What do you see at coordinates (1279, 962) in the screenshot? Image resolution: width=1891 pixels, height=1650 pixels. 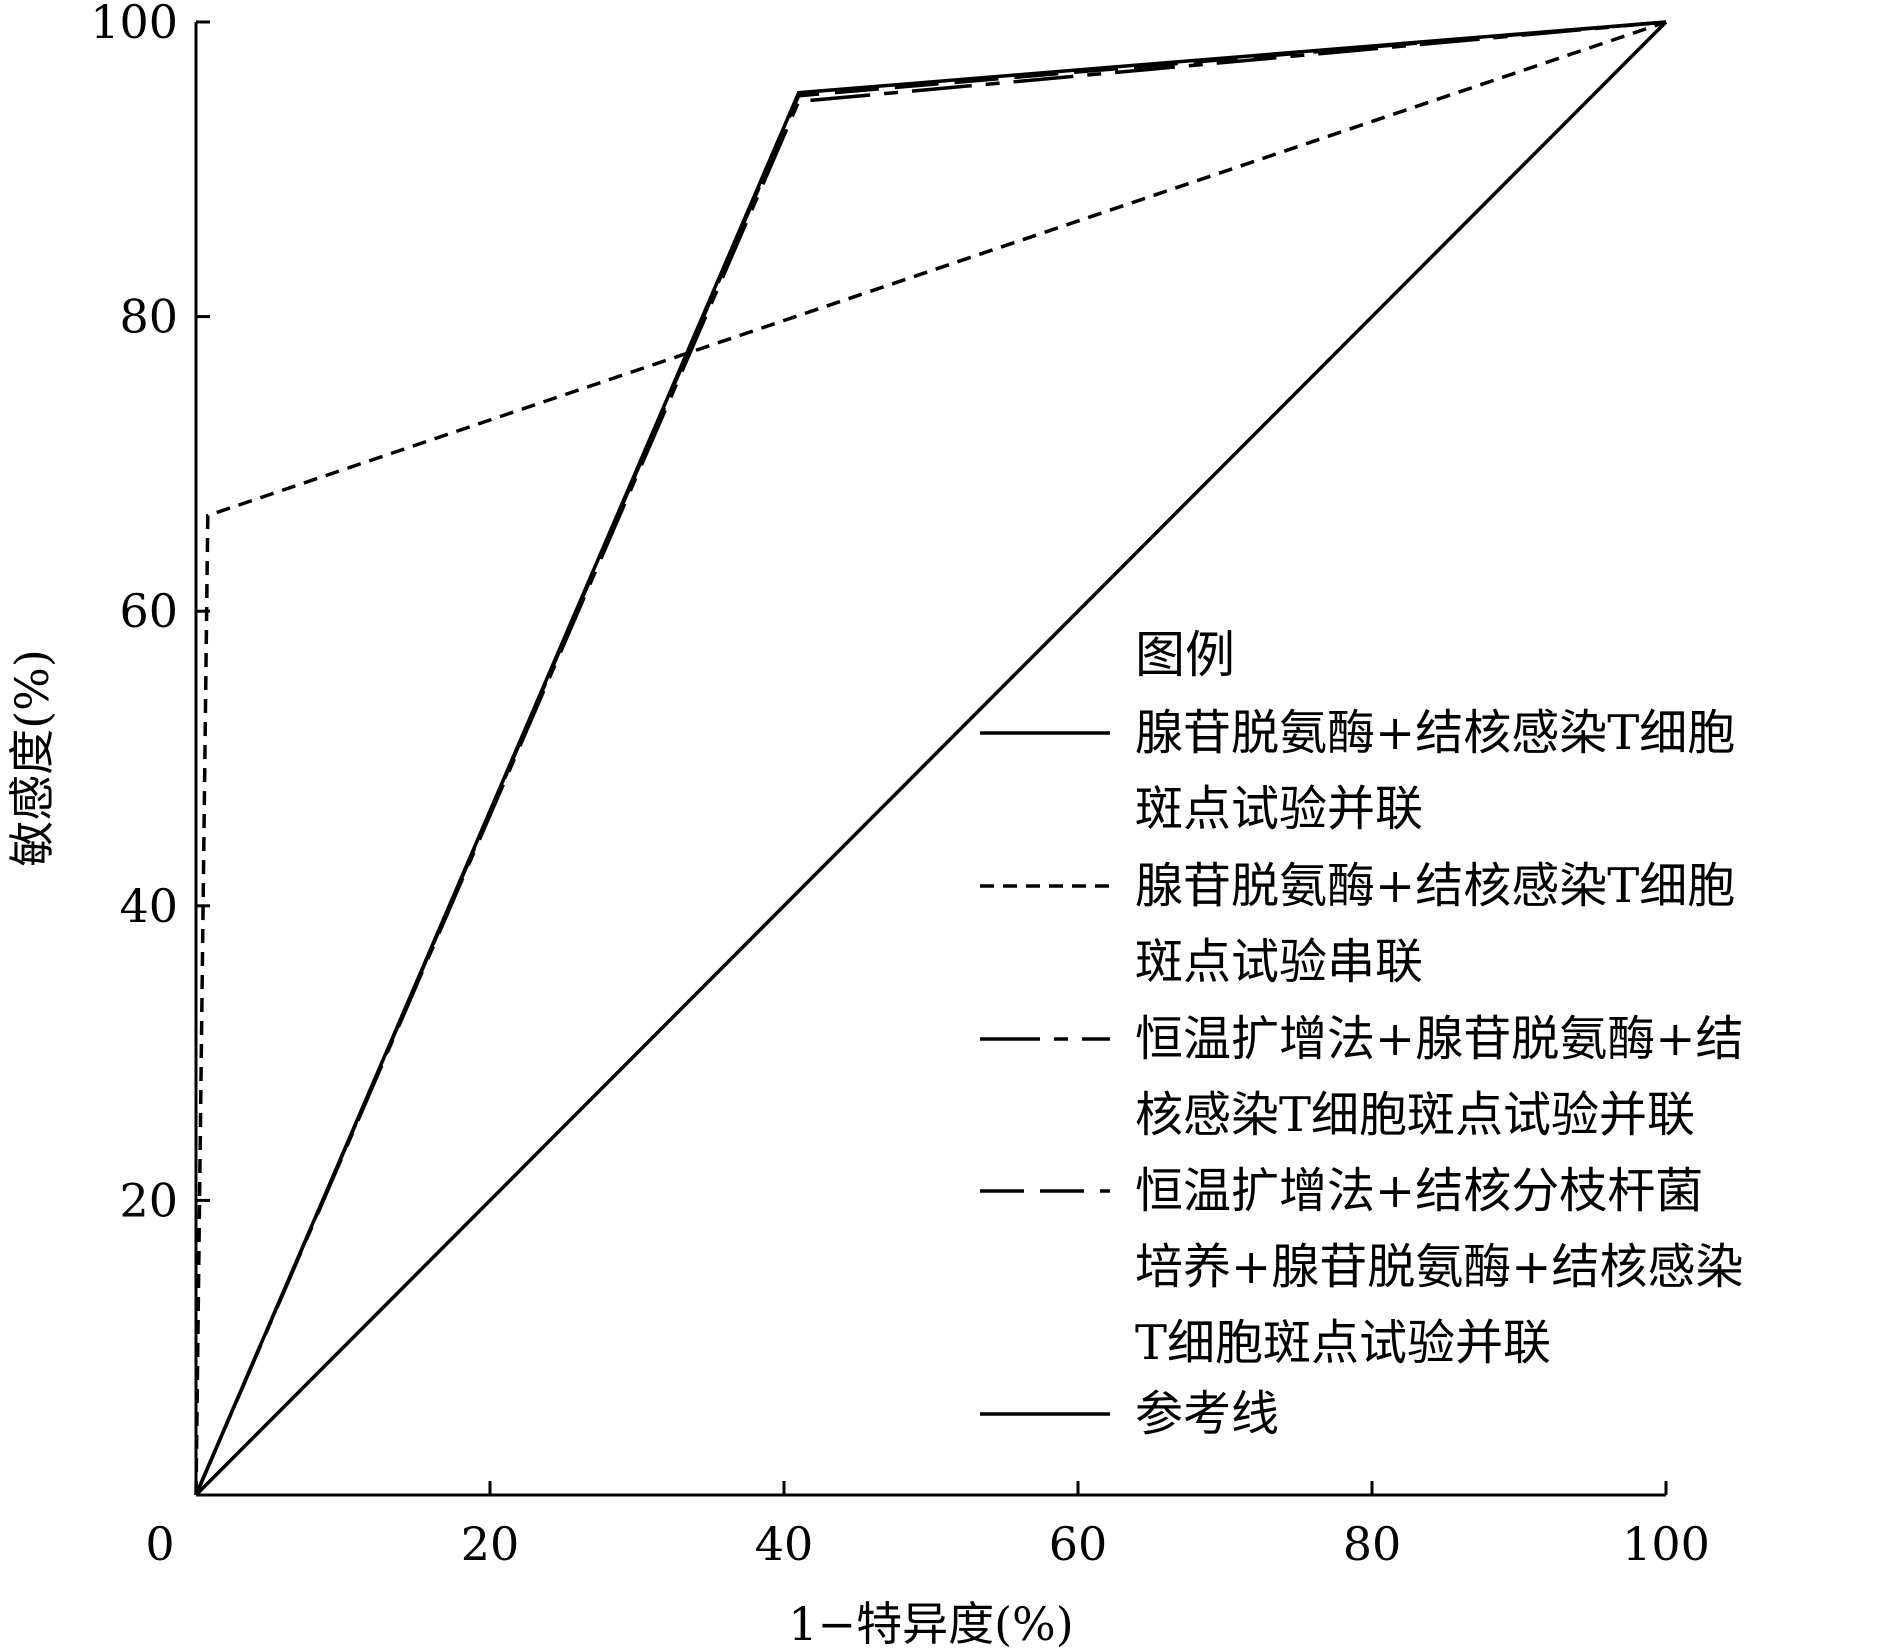 I see `legend-label-2: 斑点试验串联` at bounding box center [1279, 962].